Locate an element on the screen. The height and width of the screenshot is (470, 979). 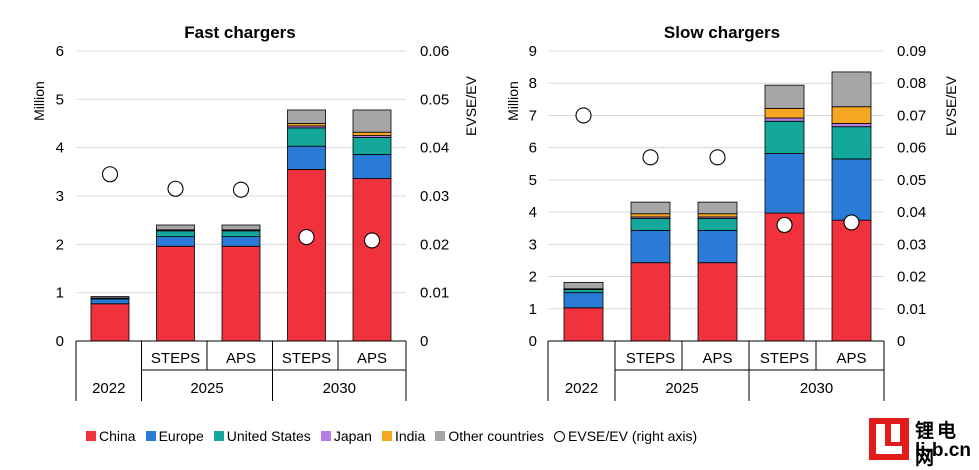
legend-item: China is located at coordinates (111, 436).